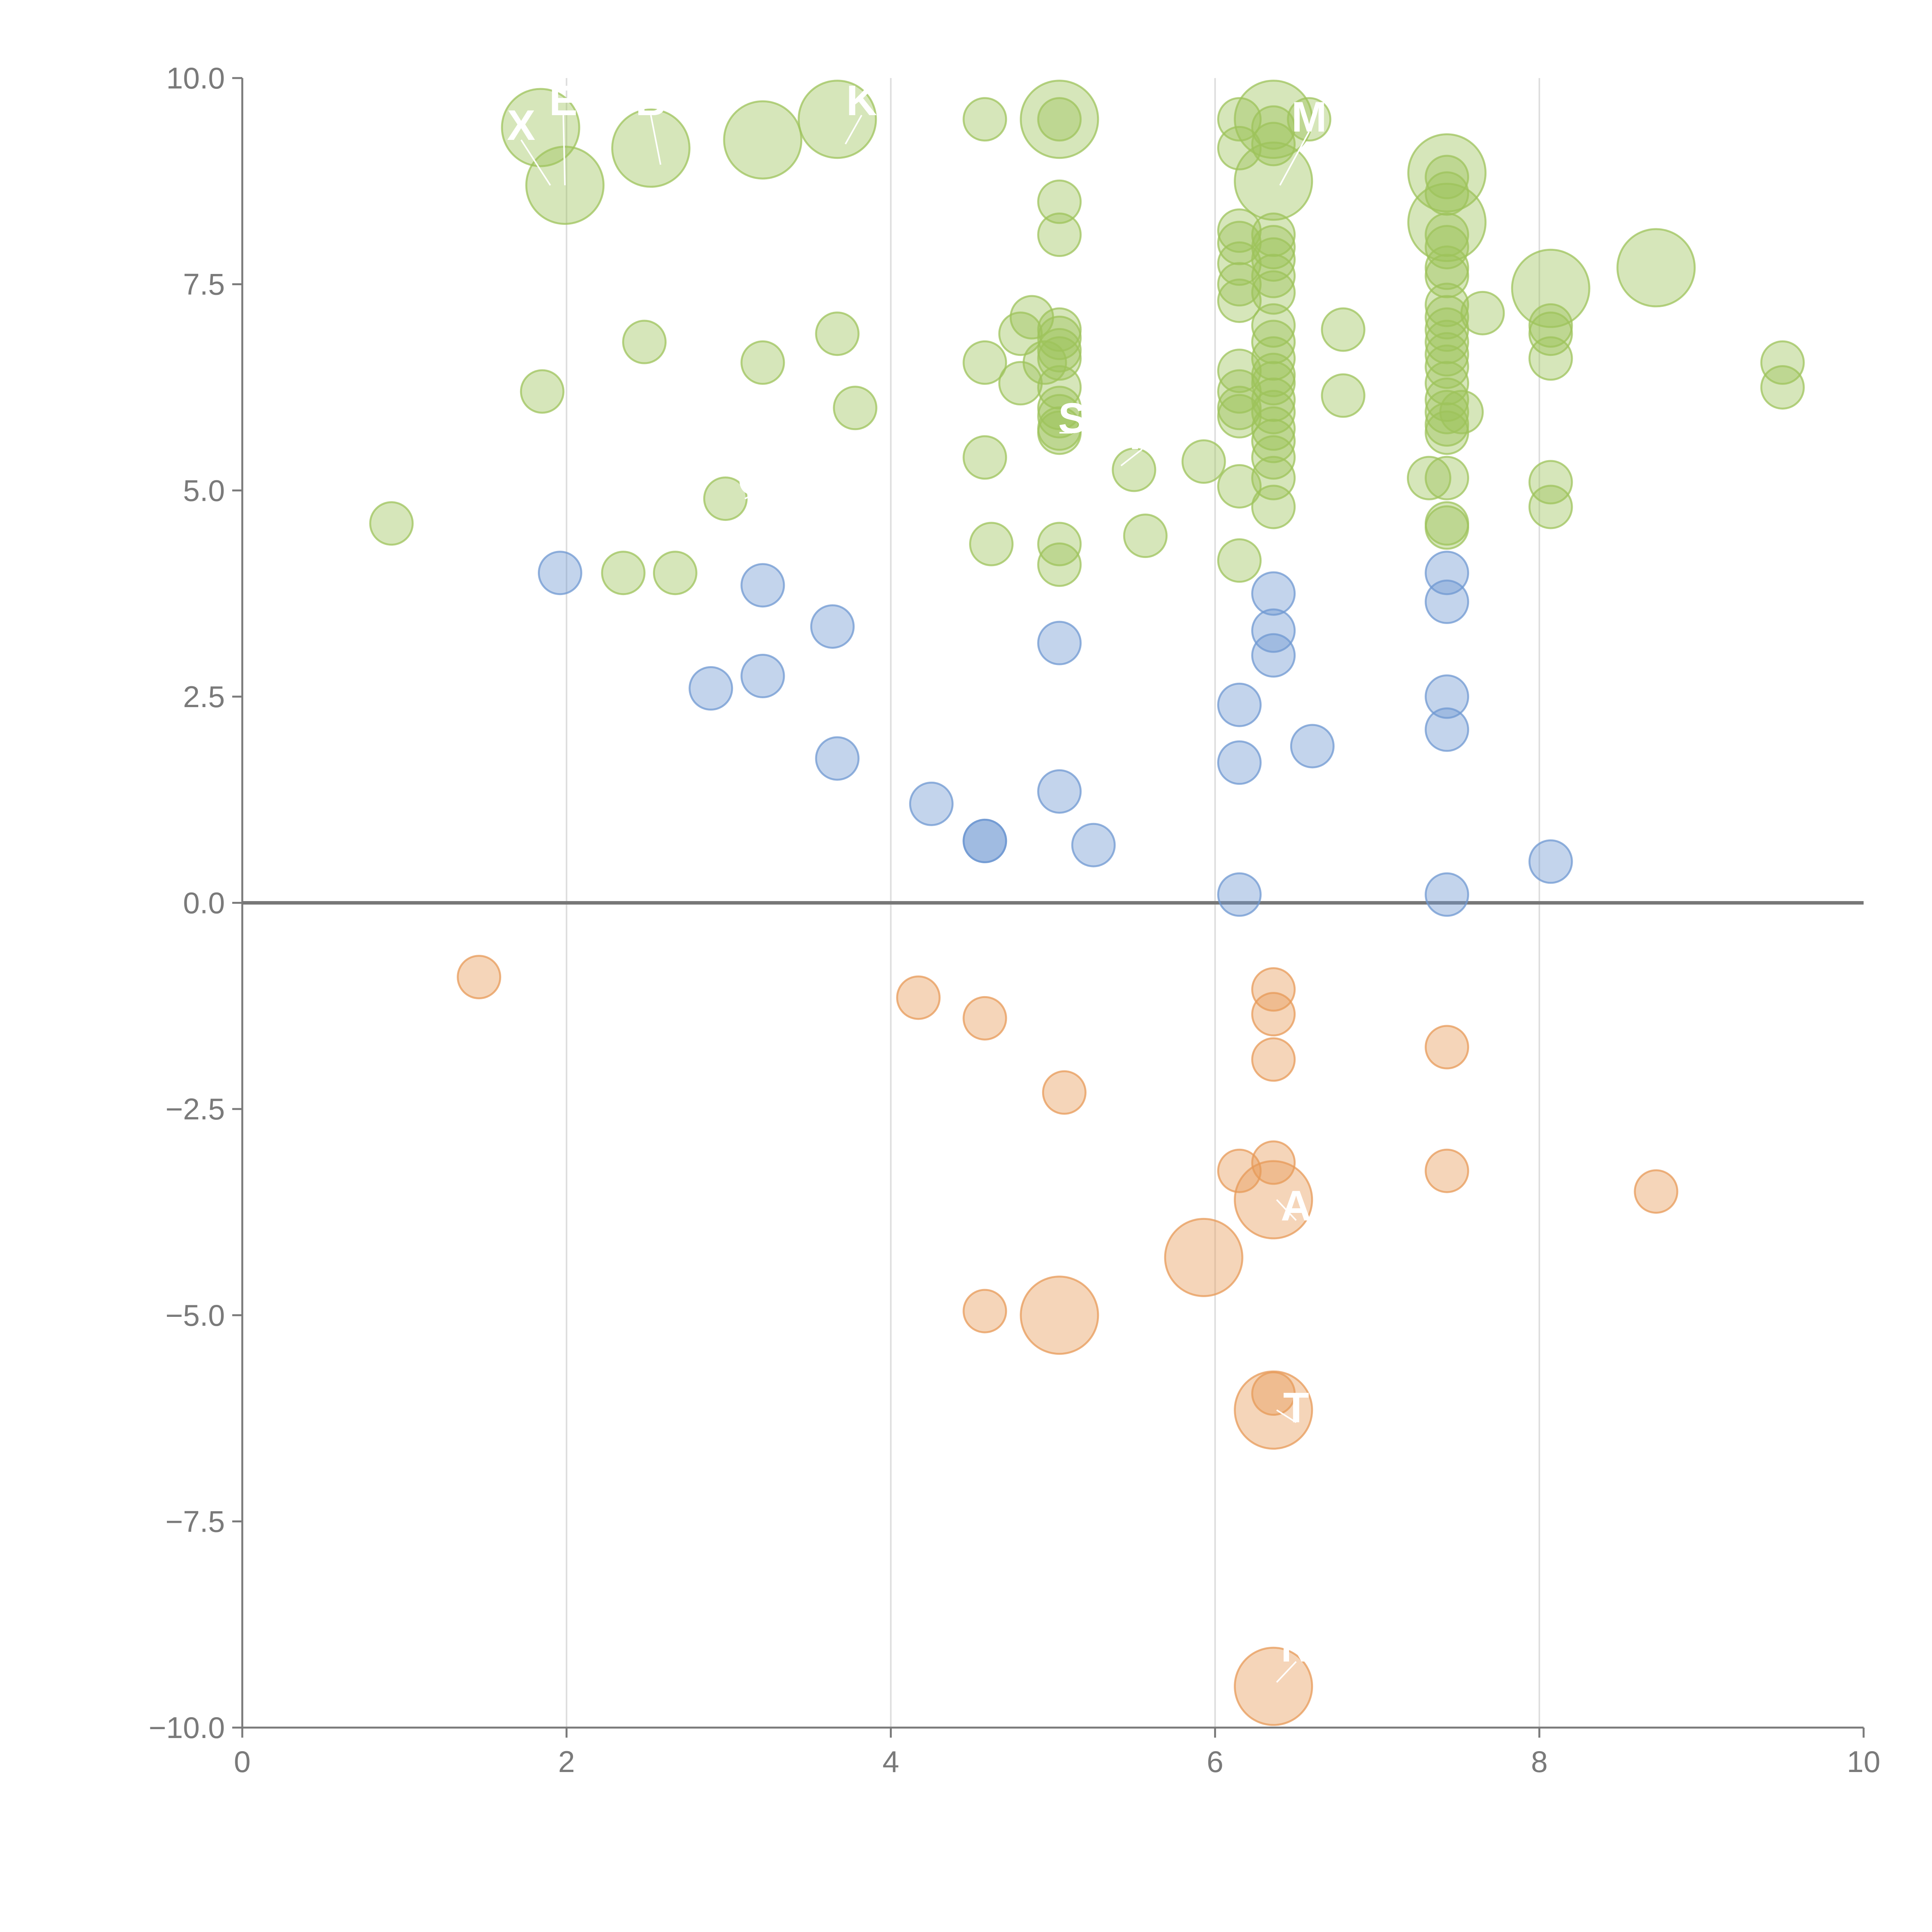  What do you see at coordinates (204, 903) in the screenshot?
I see `y-tick-label: 0.0` at bounding box center [204, 903].